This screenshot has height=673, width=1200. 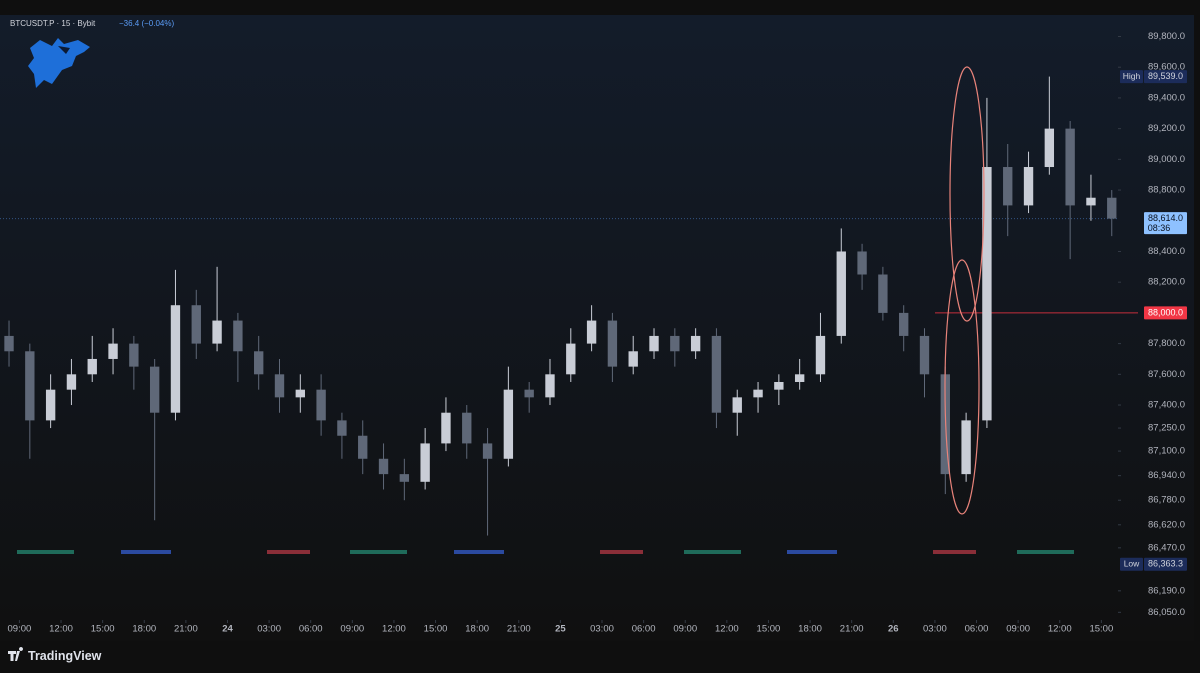 What do you see at coordinates (962, 387) in the screenshot?
I see `ellipse-drawing` at bounding box center [962, 387].